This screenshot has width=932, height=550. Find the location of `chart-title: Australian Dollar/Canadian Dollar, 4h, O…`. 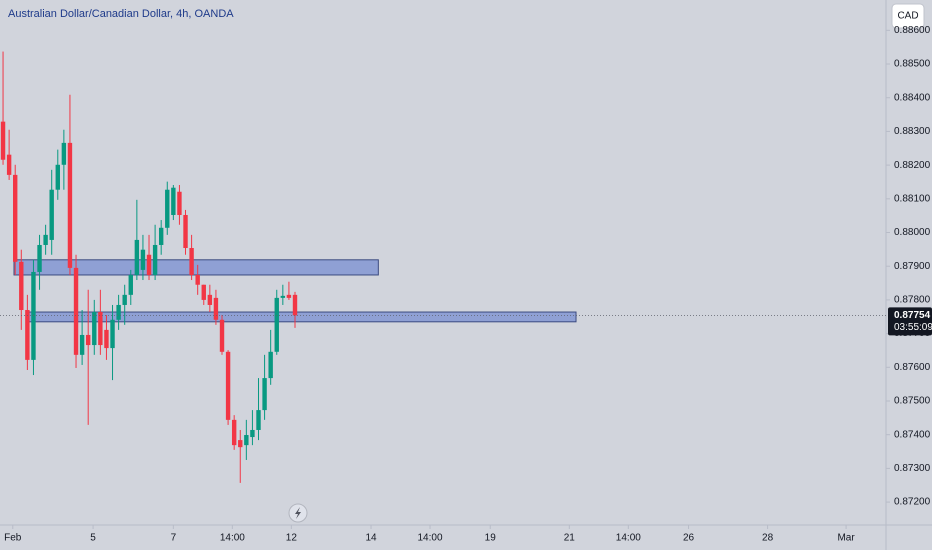

chart-title: Australian Dollar/Canadian Dollar, 4h, O… is located at coordinates (121, 14).